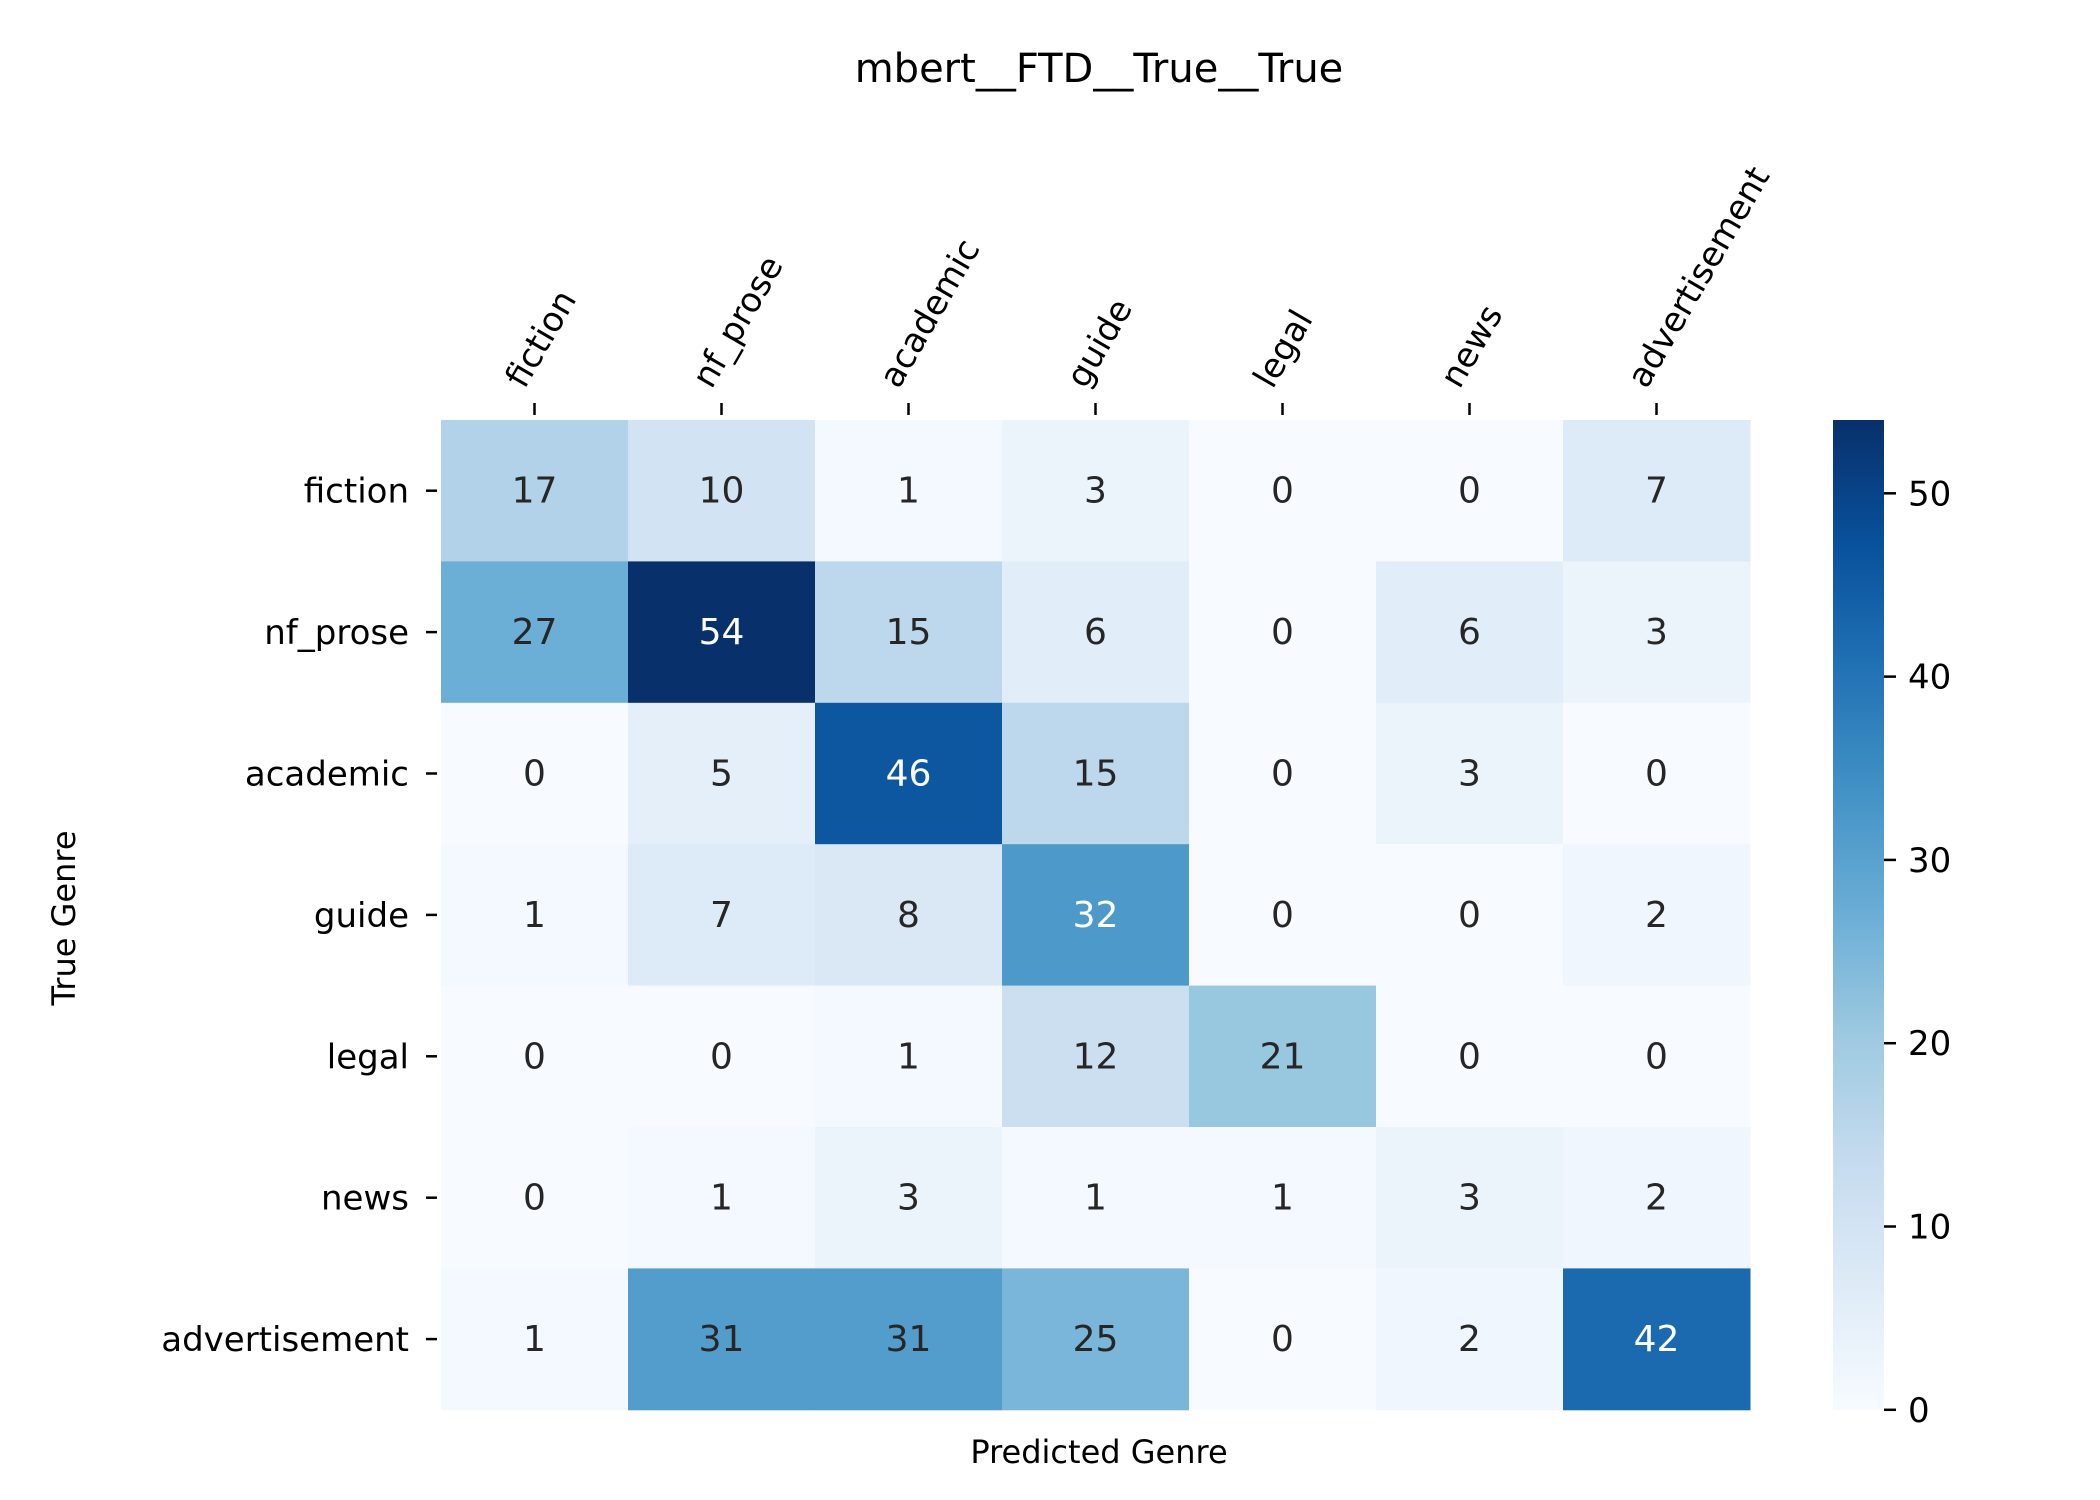  Describe the element at coordinates (1929, 678) in the screenshot. I see `colorbar-tick-label: 40` at that location.